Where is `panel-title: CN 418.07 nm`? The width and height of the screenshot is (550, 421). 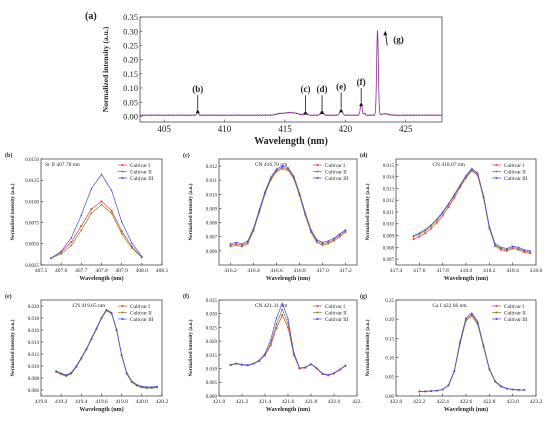 panel-title: CN 418.07 nm is located at coordinates (448, 165).